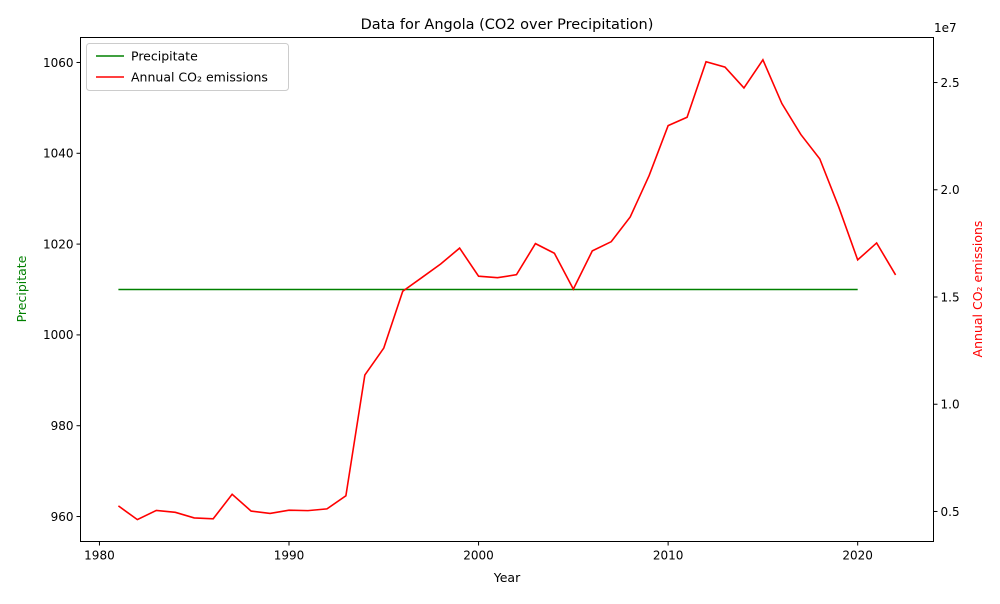 This screenshot has height=604, width=1000. I want to click on legend-label-precipitate: Precipitate, so click(164, 56).